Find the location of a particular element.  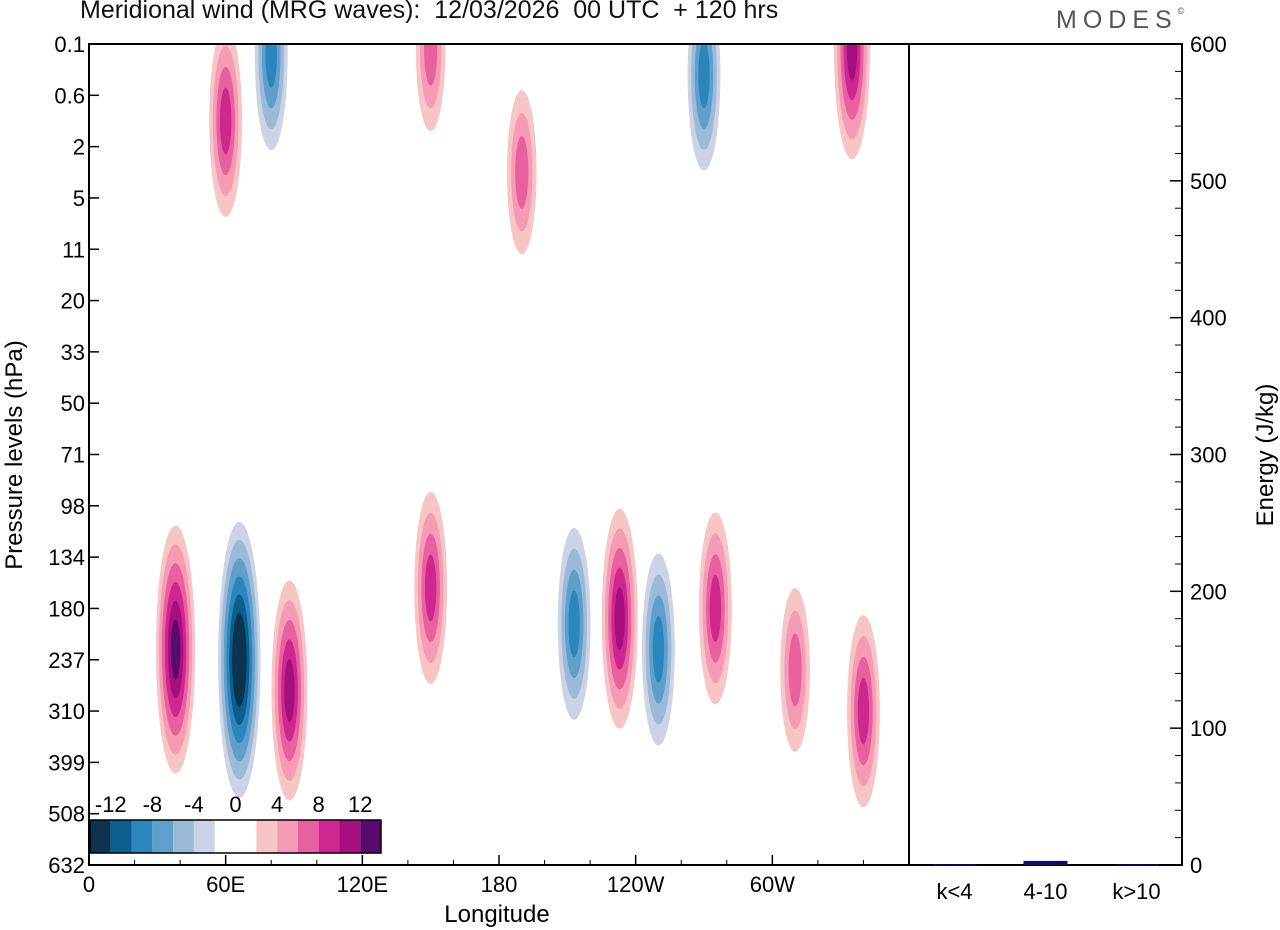

energy-tick-label: 0 is located at coordinates (1196, 865).